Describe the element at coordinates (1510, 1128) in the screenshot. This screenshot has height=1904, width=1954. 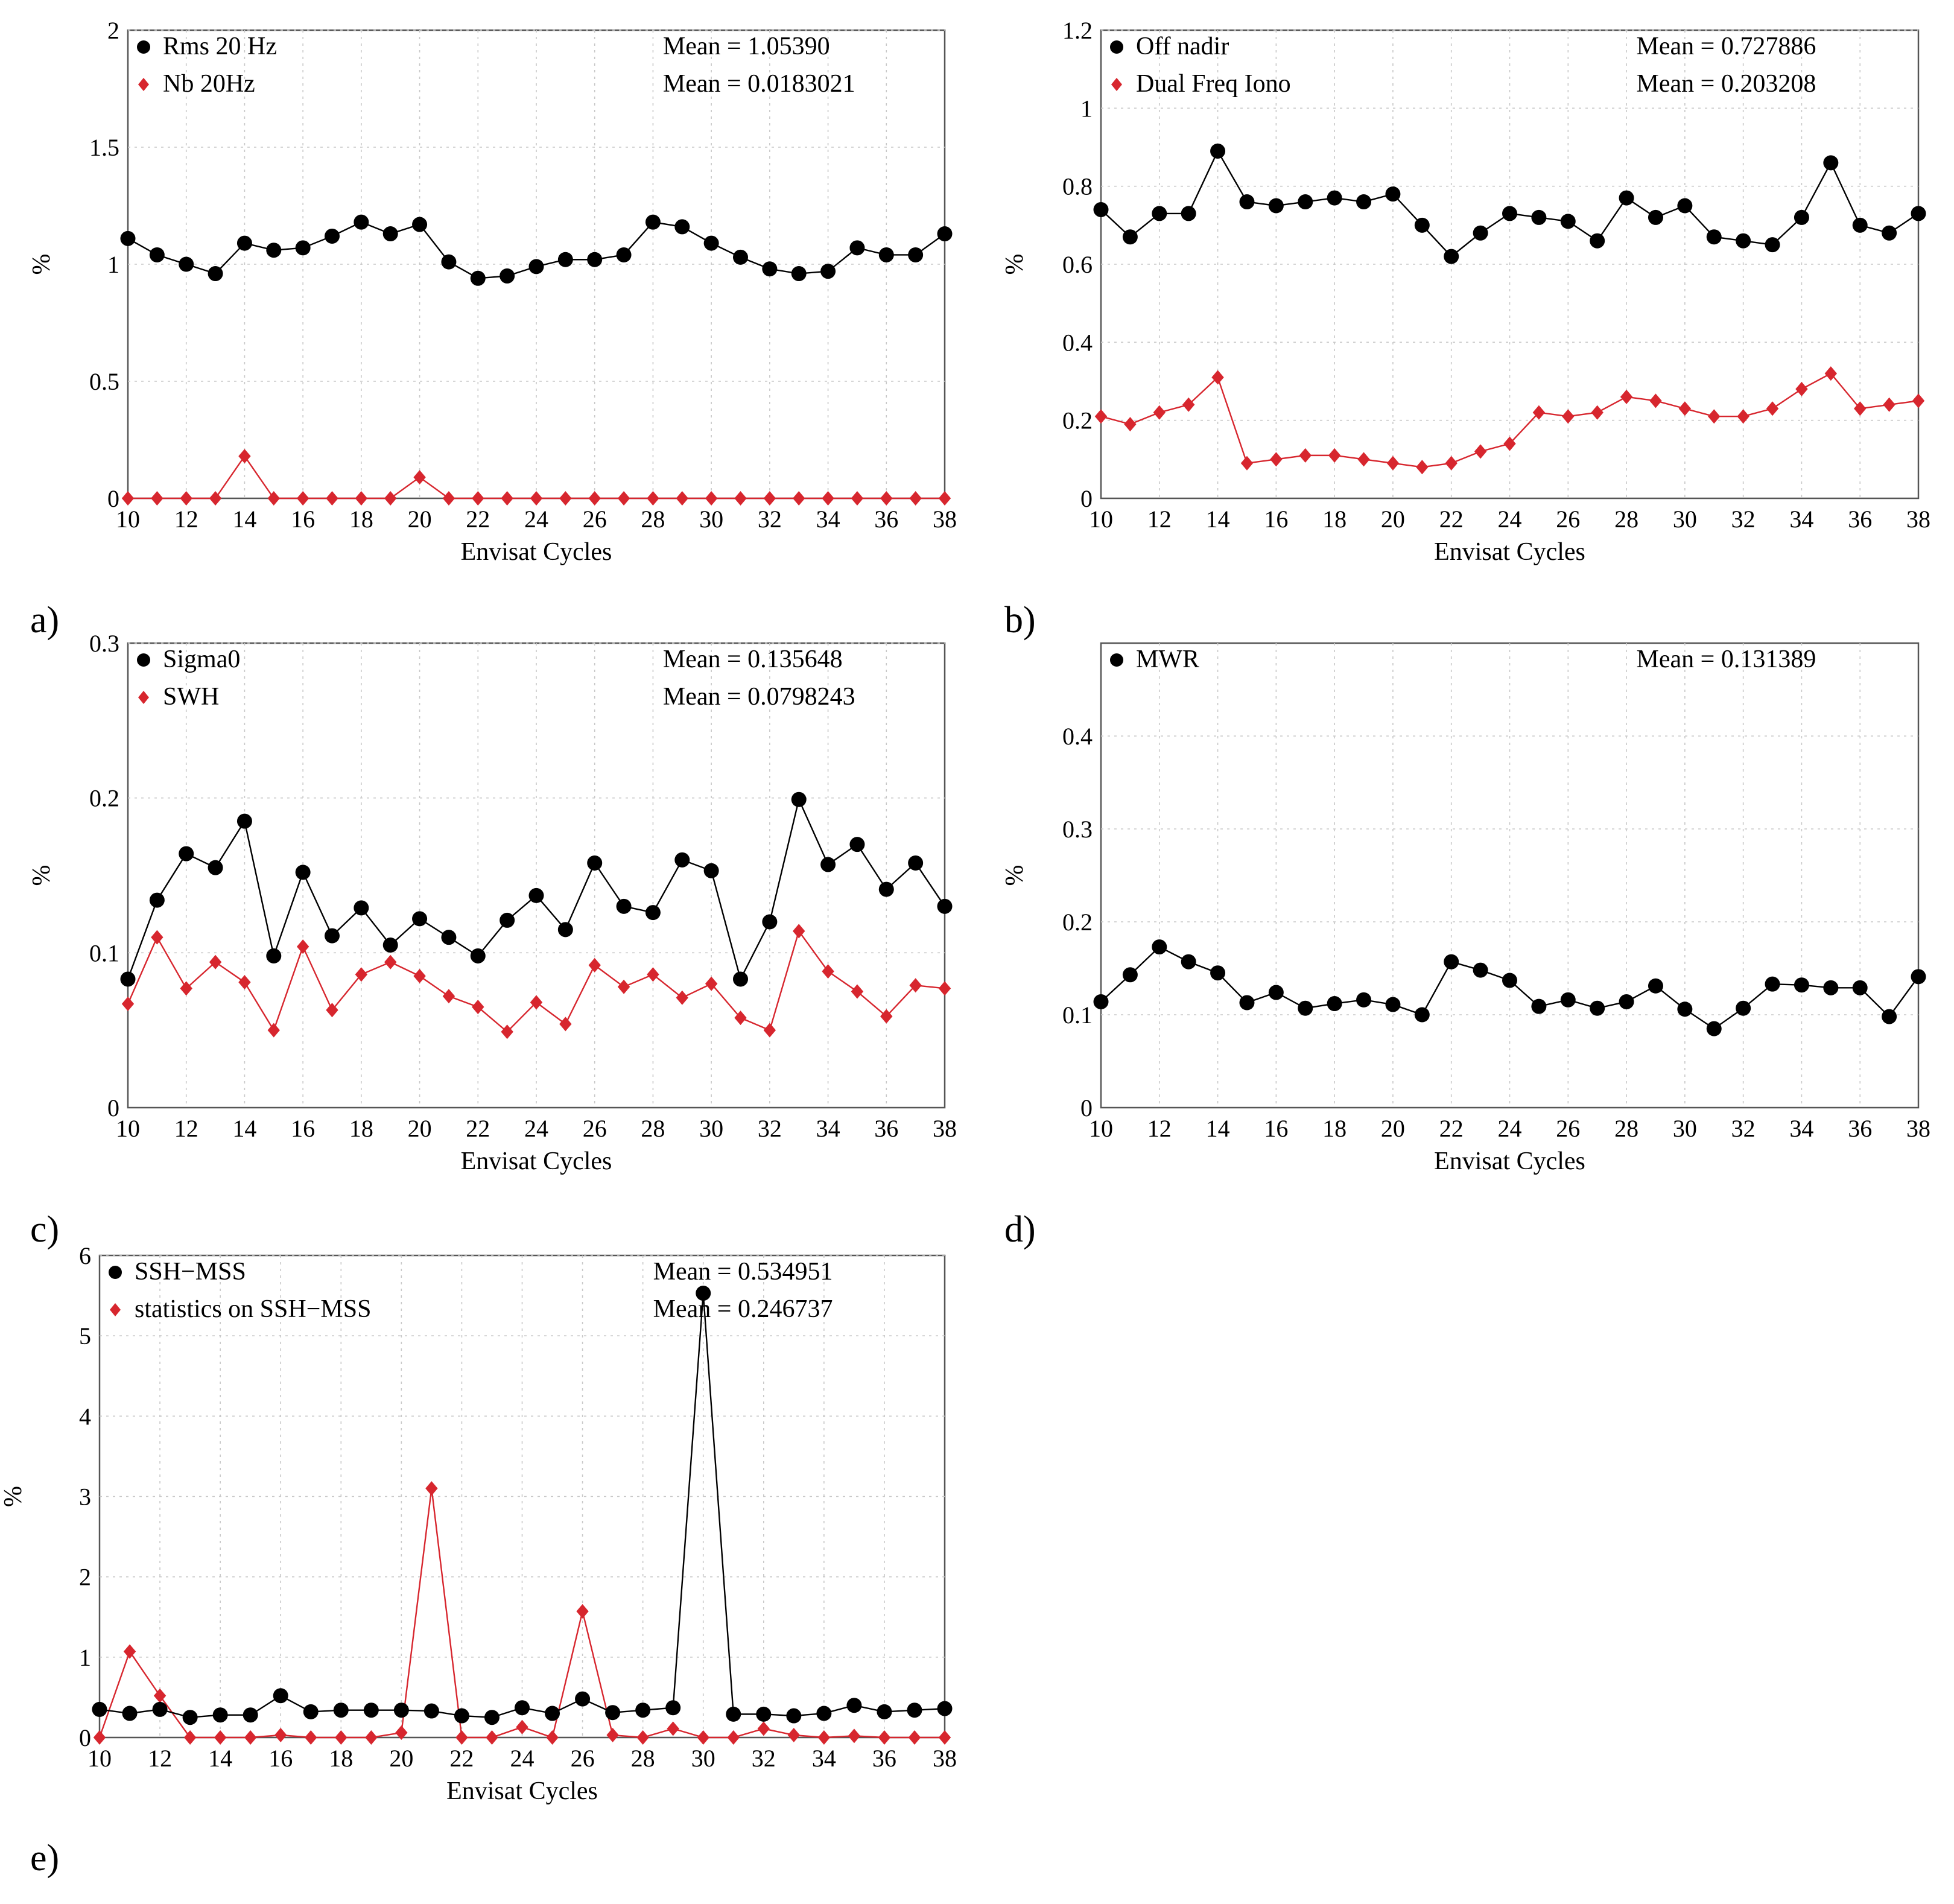
I see `x-tick-label: 24` at that location.